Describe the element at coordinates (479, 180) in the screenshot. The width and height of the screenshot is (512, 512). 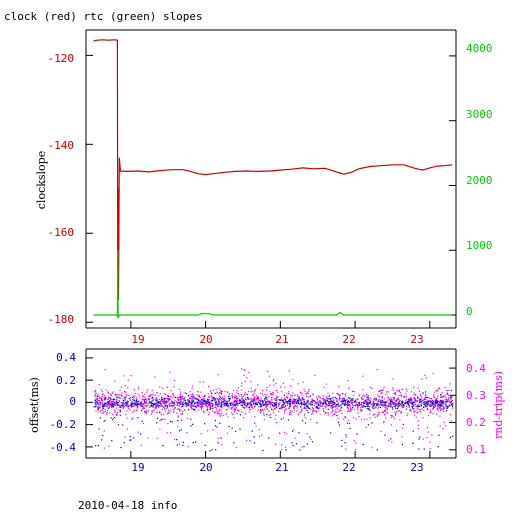
I see `top-y2-tick-label: 2000` at that location.